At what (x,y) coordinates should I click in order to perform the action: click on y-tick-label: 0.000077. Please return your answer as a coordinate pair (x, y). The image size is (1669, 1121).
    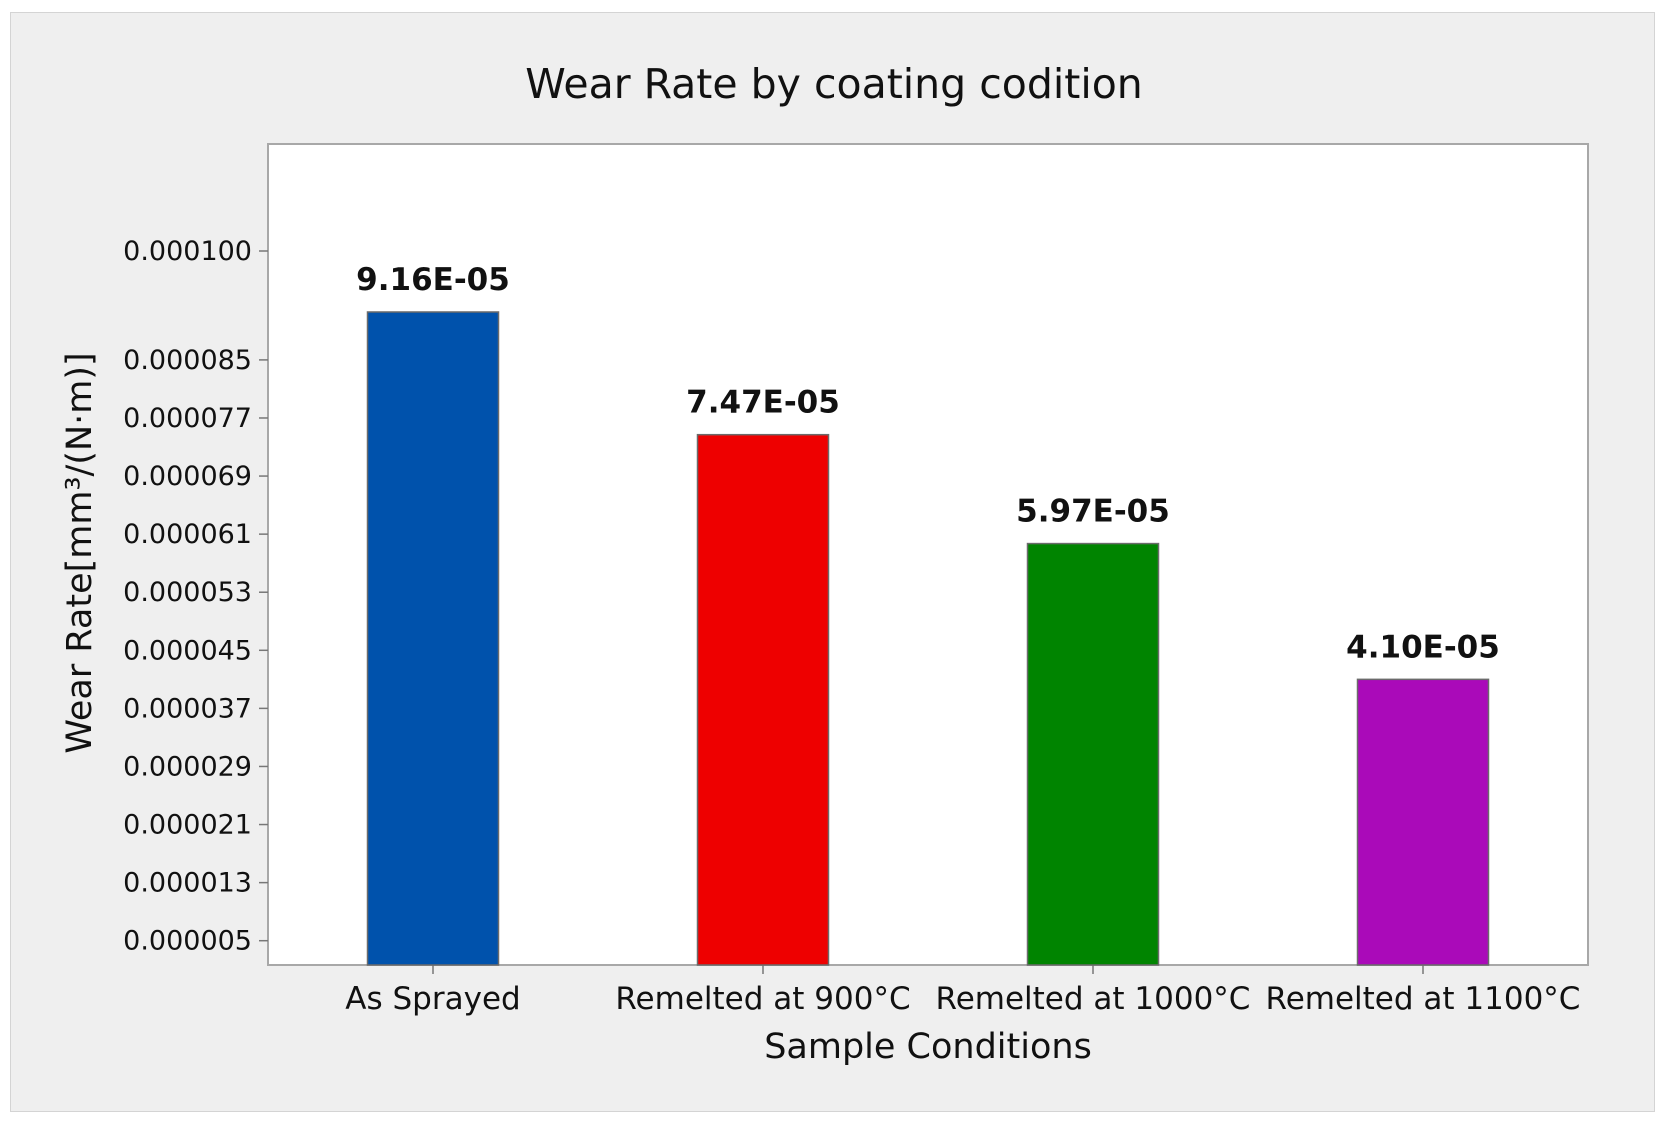
    Looking at the image, I should click on (187, 418).